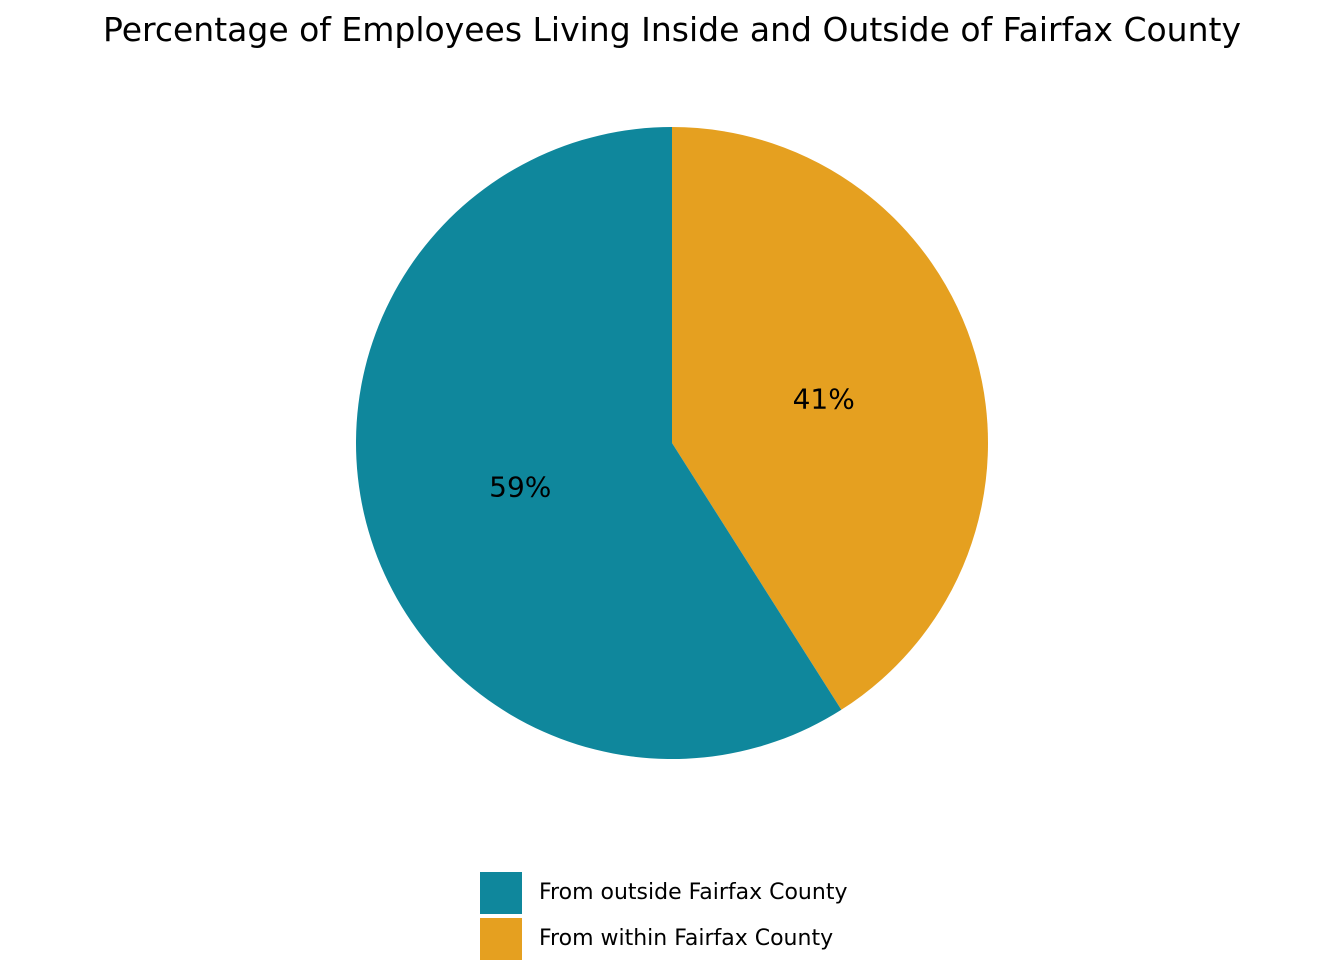 This screenshot has width=1344, height=960. I want to click on legend-label-outside: From outside Fairfax County, so click(693, 892).